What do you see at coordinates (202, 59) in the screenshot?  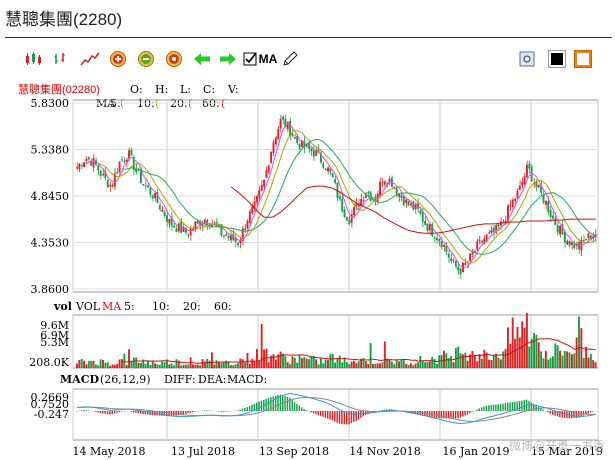 I see `arrow-left-icon` at bounding box center [202, 59].